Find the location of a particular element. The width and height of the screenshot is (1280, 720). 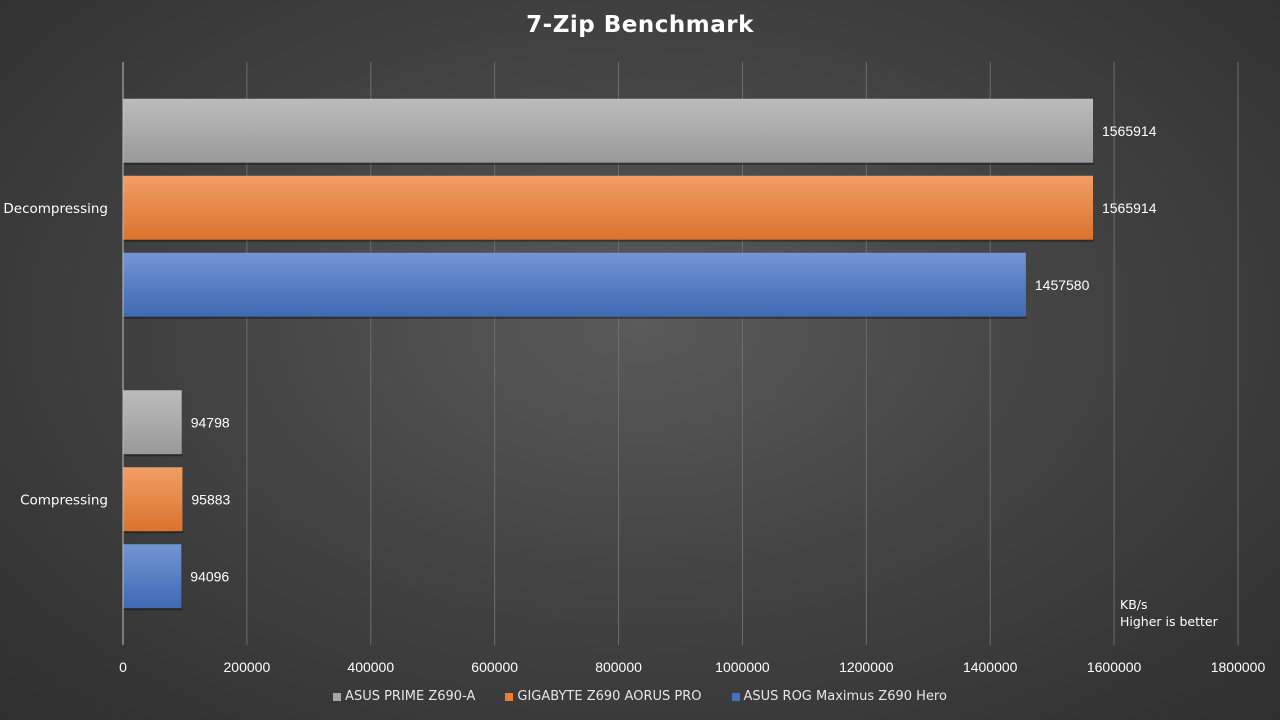

x-tick-label: 1800000 is located at coordinates (1238, 667).